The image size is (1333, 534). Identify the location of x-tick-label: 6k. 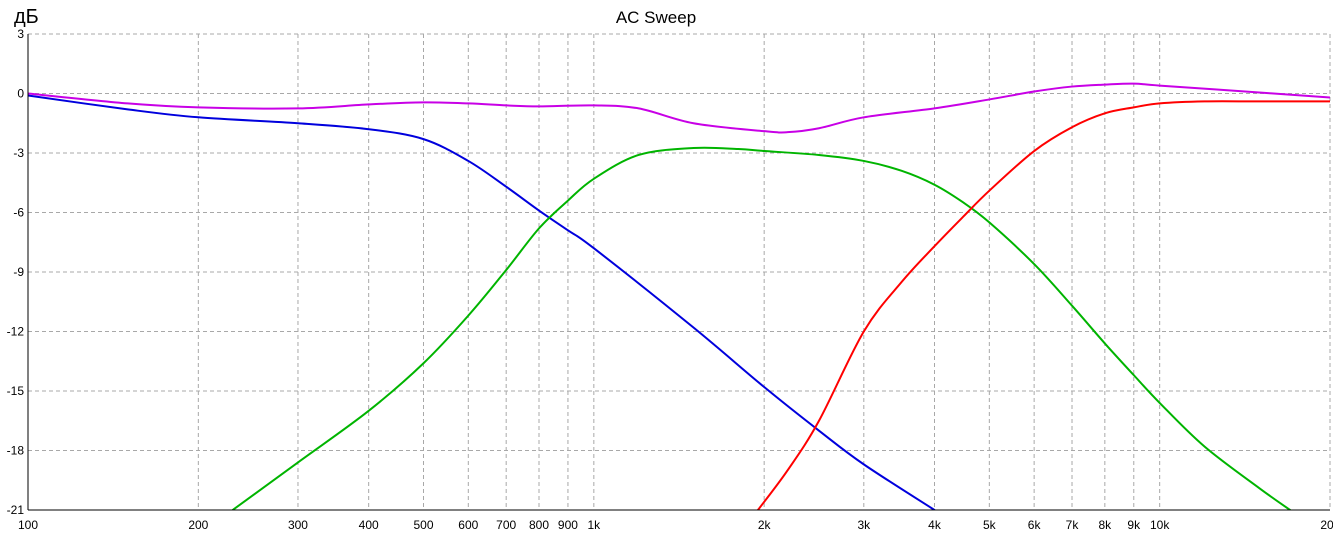
(1035, 525).